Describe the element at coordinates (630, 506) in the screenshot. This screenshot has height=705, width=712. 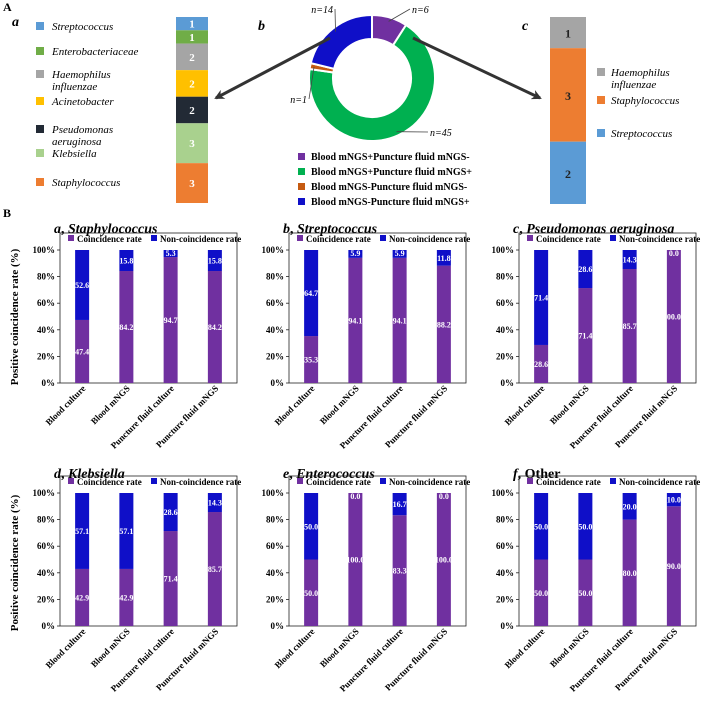
I see `bar-value-non-coincidence: 20.0` at that location.